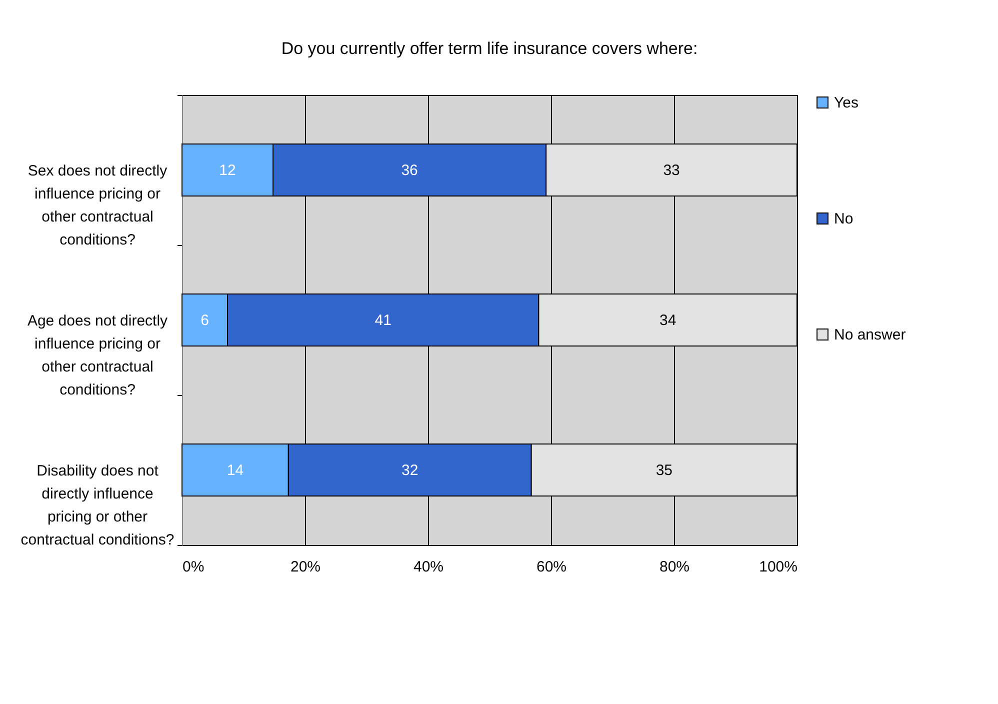 The width and height of the screenshot is (998, 704). I want to click on annotation: 41, so click(383, 320).